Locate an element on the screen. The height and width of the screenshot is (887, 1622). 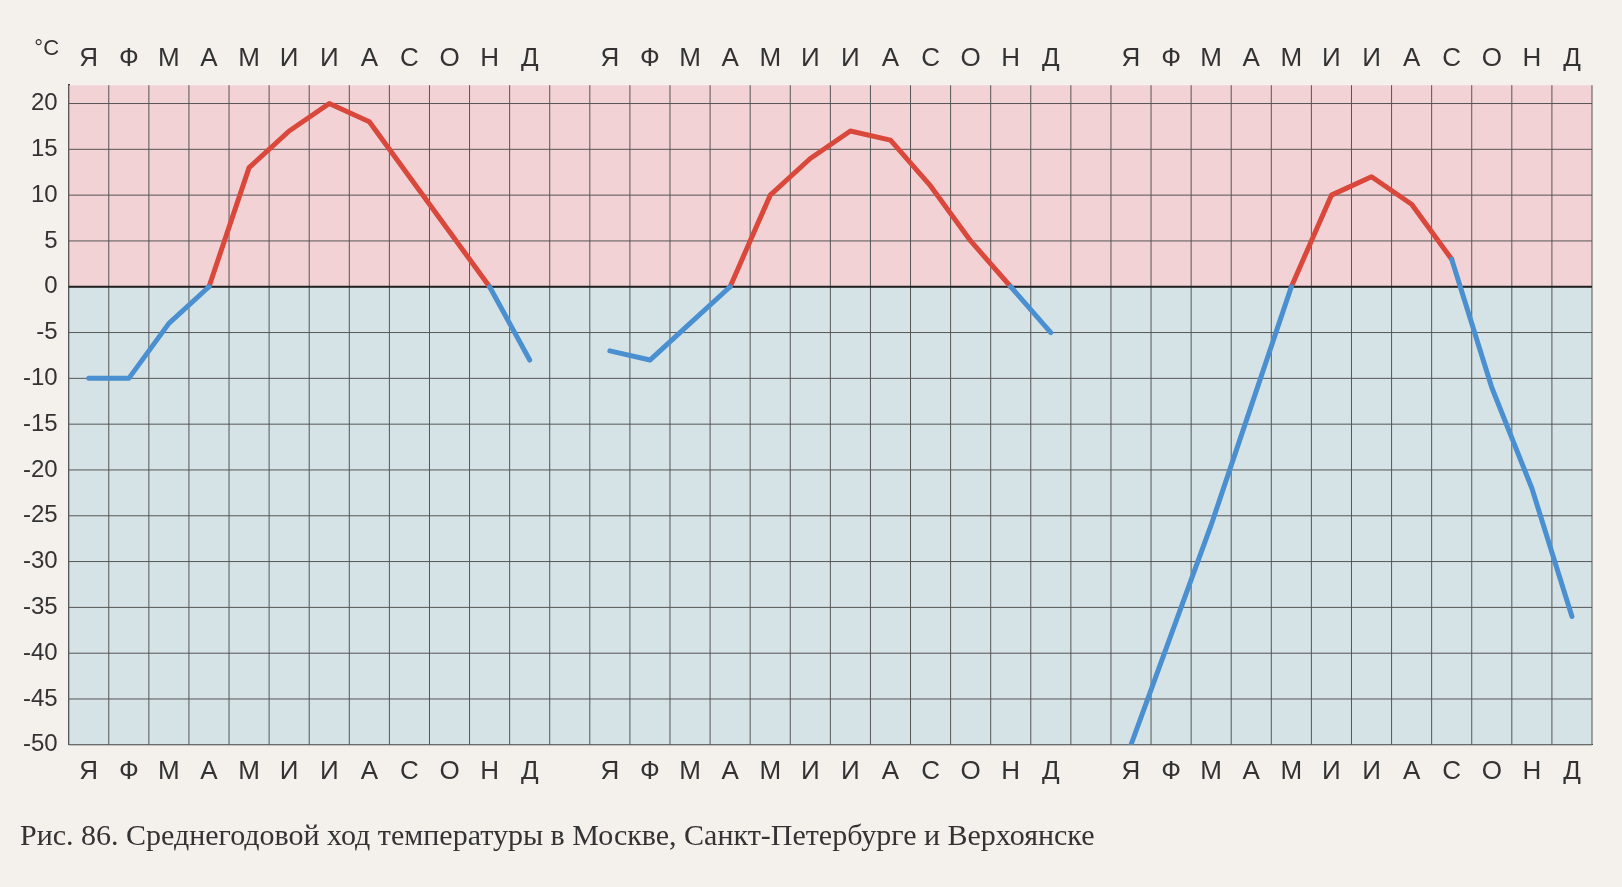
y-tick-label: -30 is located at coordinates (40, 560).